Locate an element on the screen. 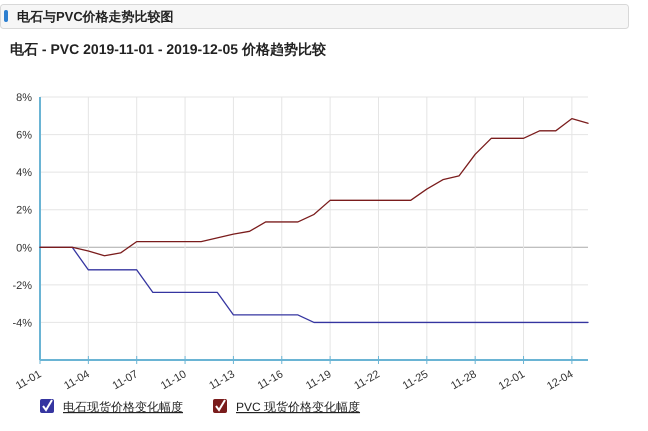 The image size is (648, 431). y-tick-label: 2% is located at coordinates (24, 210).